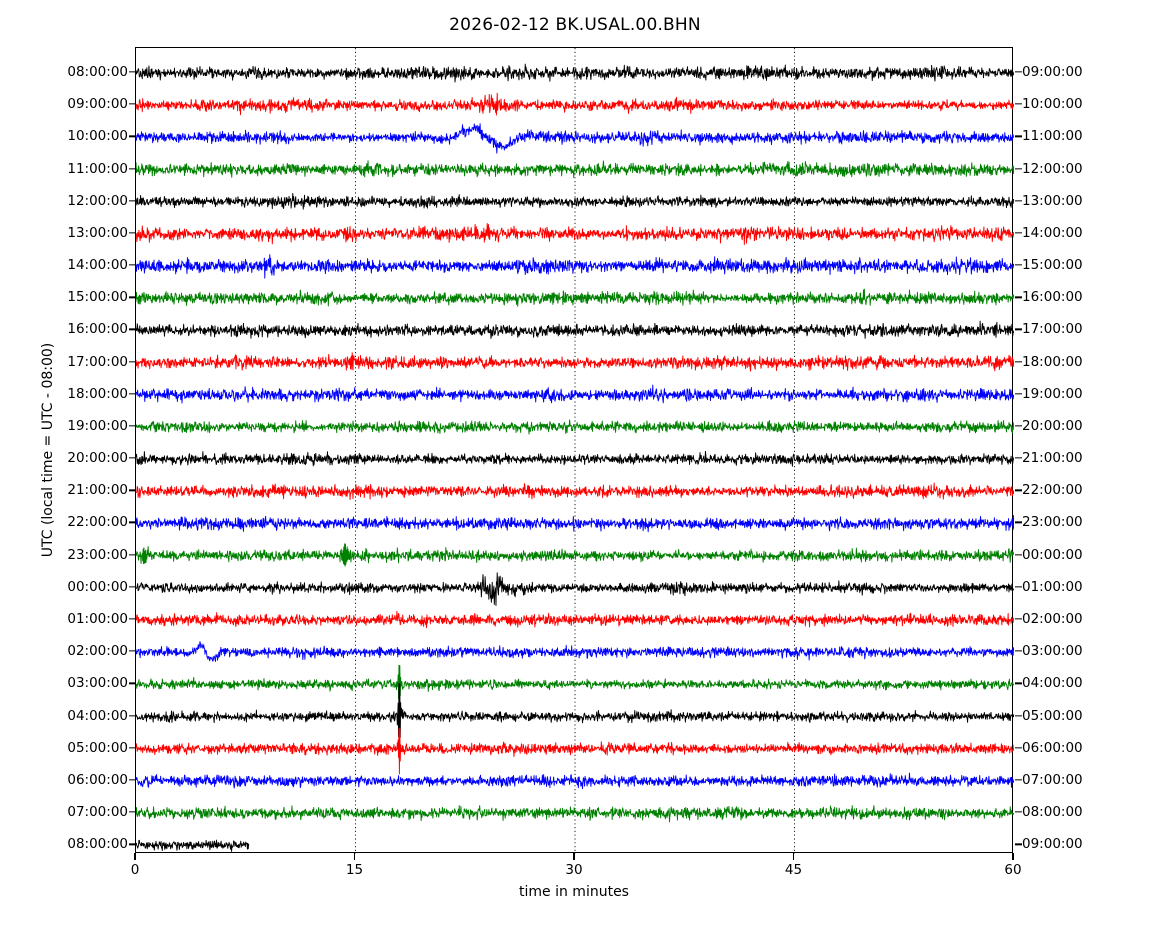 The height and width of the screenshot is (950, 1150). Describe the element at coordinates (1052, 490) in the screenshot. I see `y-tick-label-right: 22:00:00` at that location.